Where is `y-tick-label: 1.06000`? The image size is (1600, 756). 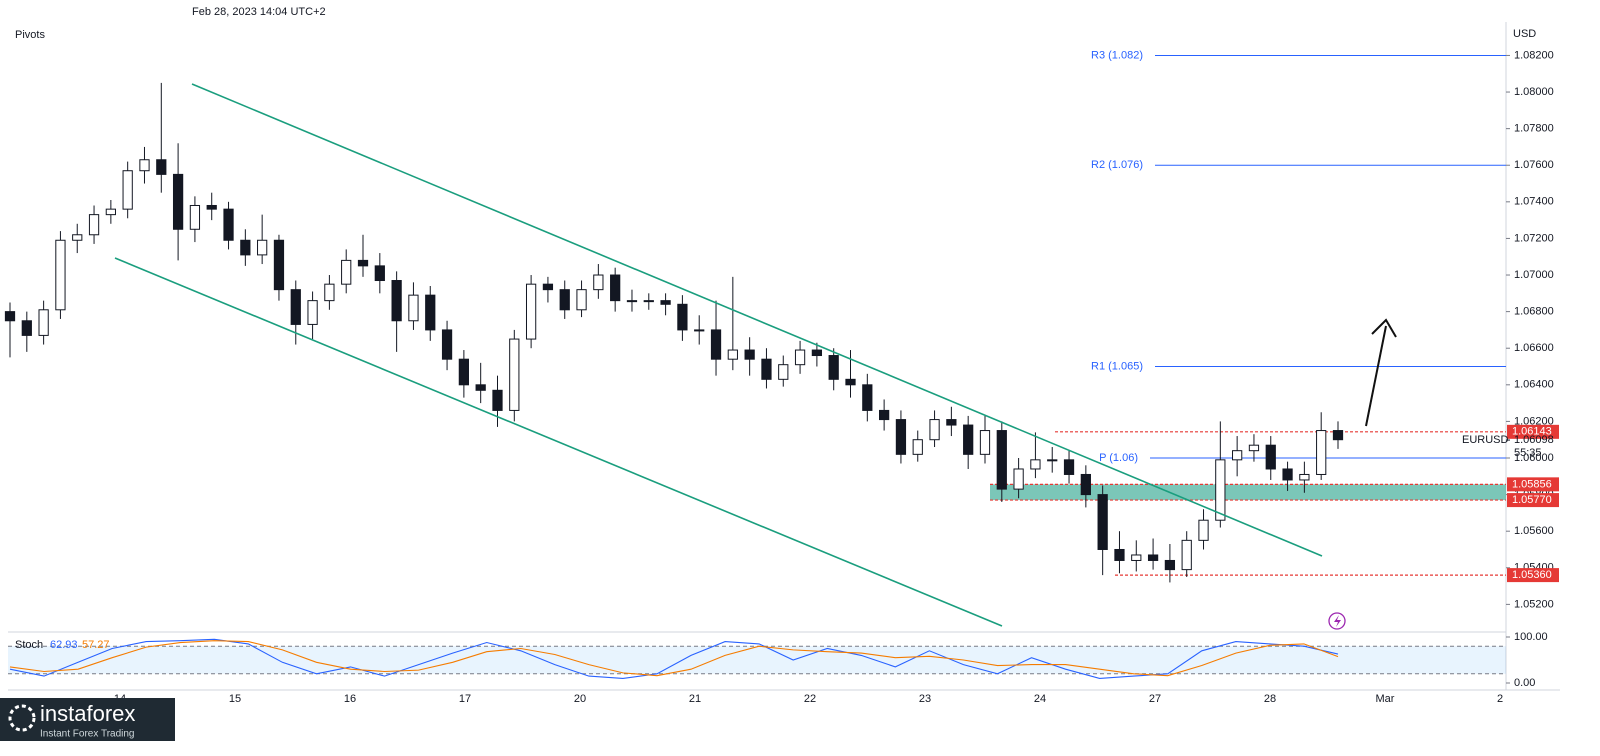
y-tick-label: 1.06000 is located at coordinates (1534, 458).